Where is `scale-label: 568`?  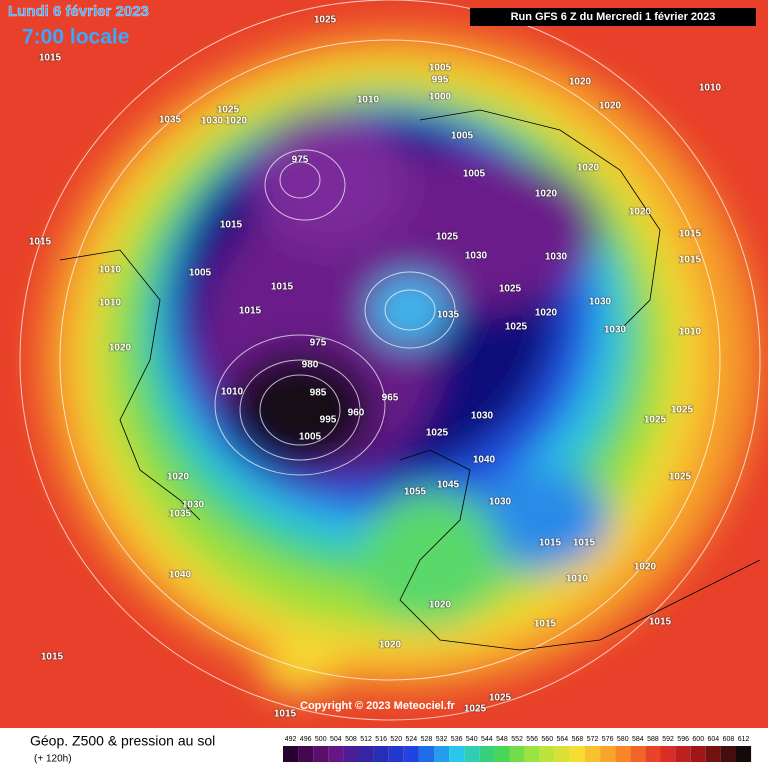 scale-label: 568 is located at coordinates (578, 739).